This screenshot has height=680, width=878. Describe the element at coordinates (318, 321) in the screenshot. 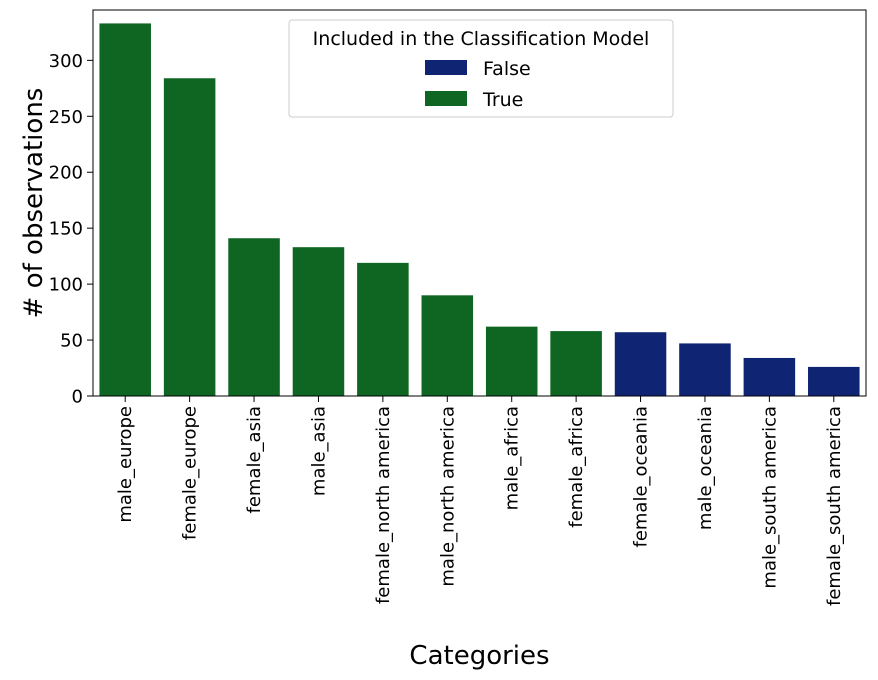

I see `bar-male_asia` at that location.